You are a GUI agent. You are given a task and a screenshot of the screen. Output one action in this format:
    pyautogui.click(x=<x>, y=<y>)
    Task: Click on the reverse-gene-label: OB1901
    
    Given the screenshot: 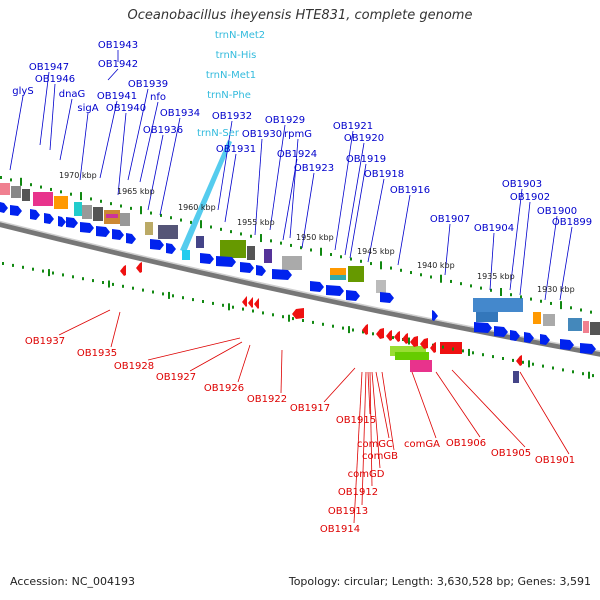 What is the action you would take?
    pyautogui.click(x=555, y=460)
    